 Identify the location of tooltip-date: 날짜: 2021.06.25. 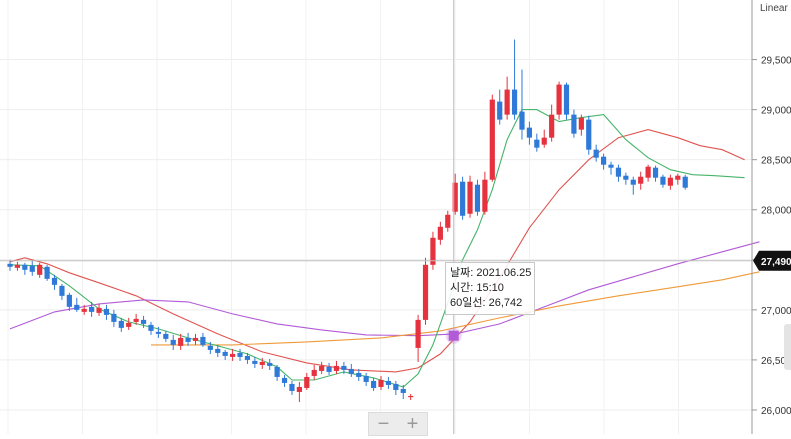
(491, 273).